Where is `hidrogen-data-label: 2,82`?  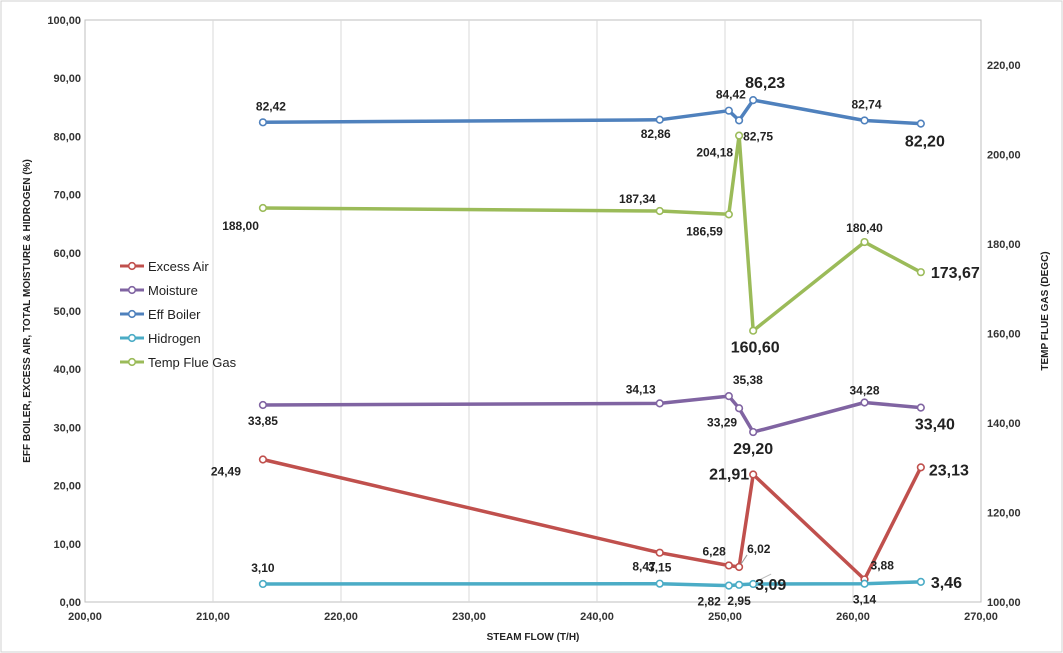 hidrogen-data-label: 2,82 is located at coordinates (709, 602).